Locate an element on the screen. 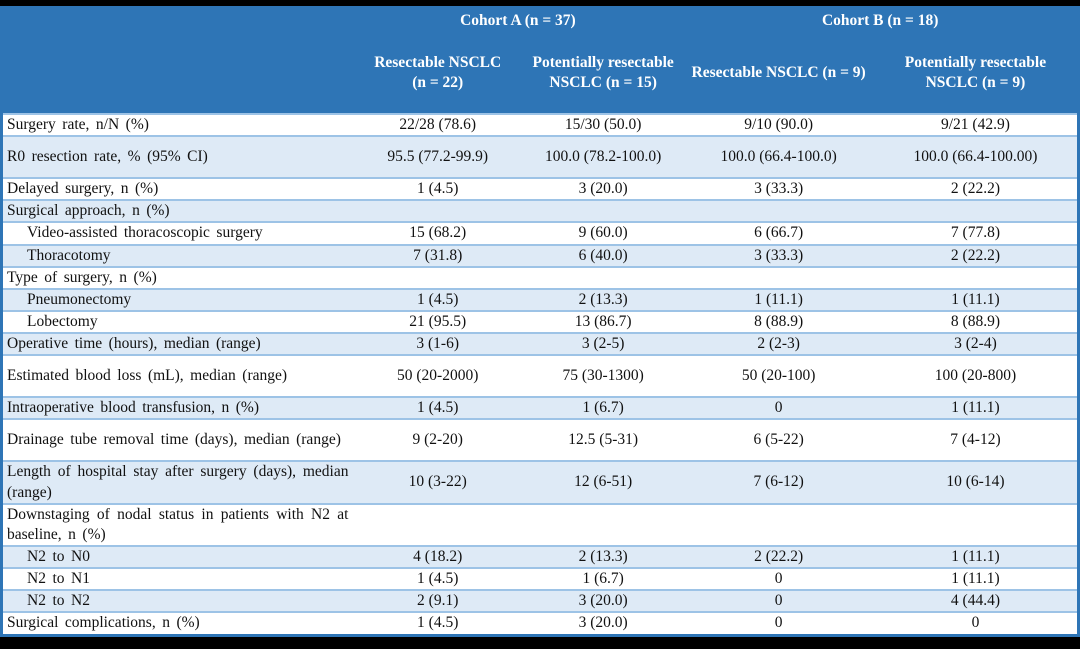 This screenshot has height=649, width=1080. row-label: Thoracotomy is located at coordinates (177, 255).